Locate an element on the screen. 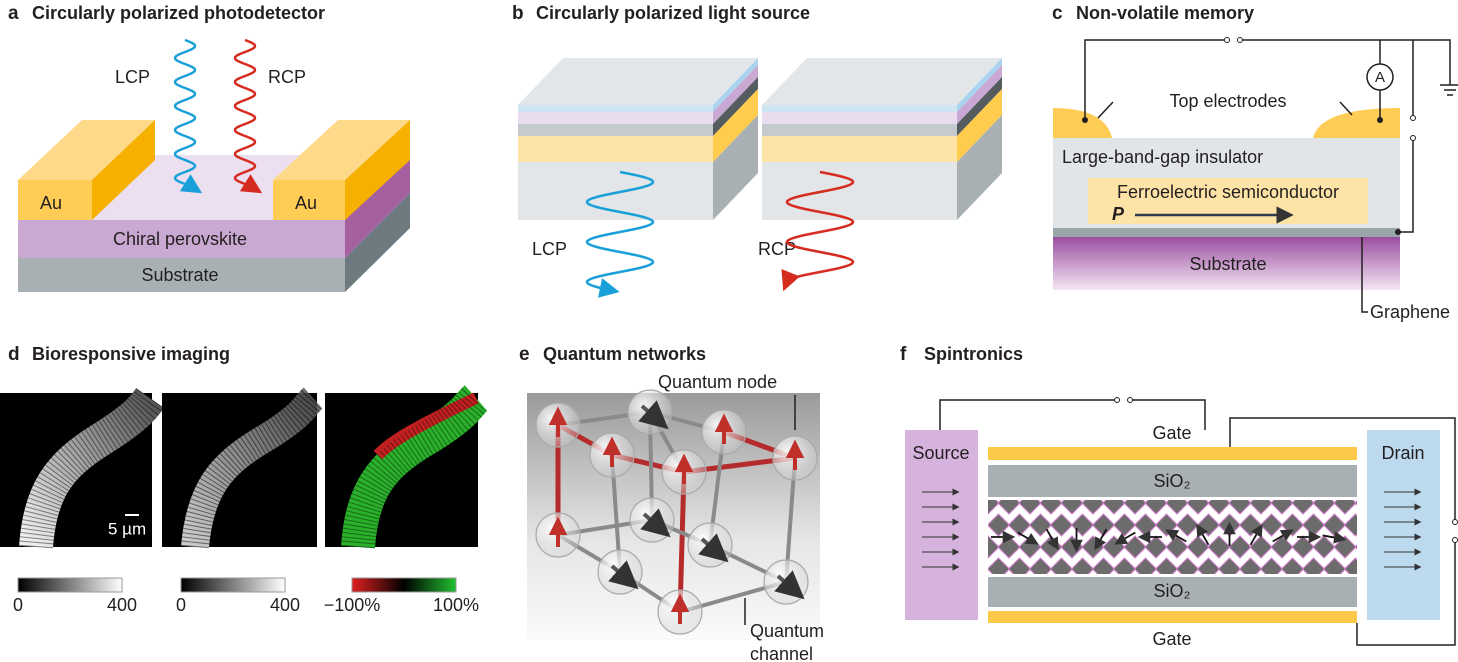  leader-line is located at coordinates (770, 510).